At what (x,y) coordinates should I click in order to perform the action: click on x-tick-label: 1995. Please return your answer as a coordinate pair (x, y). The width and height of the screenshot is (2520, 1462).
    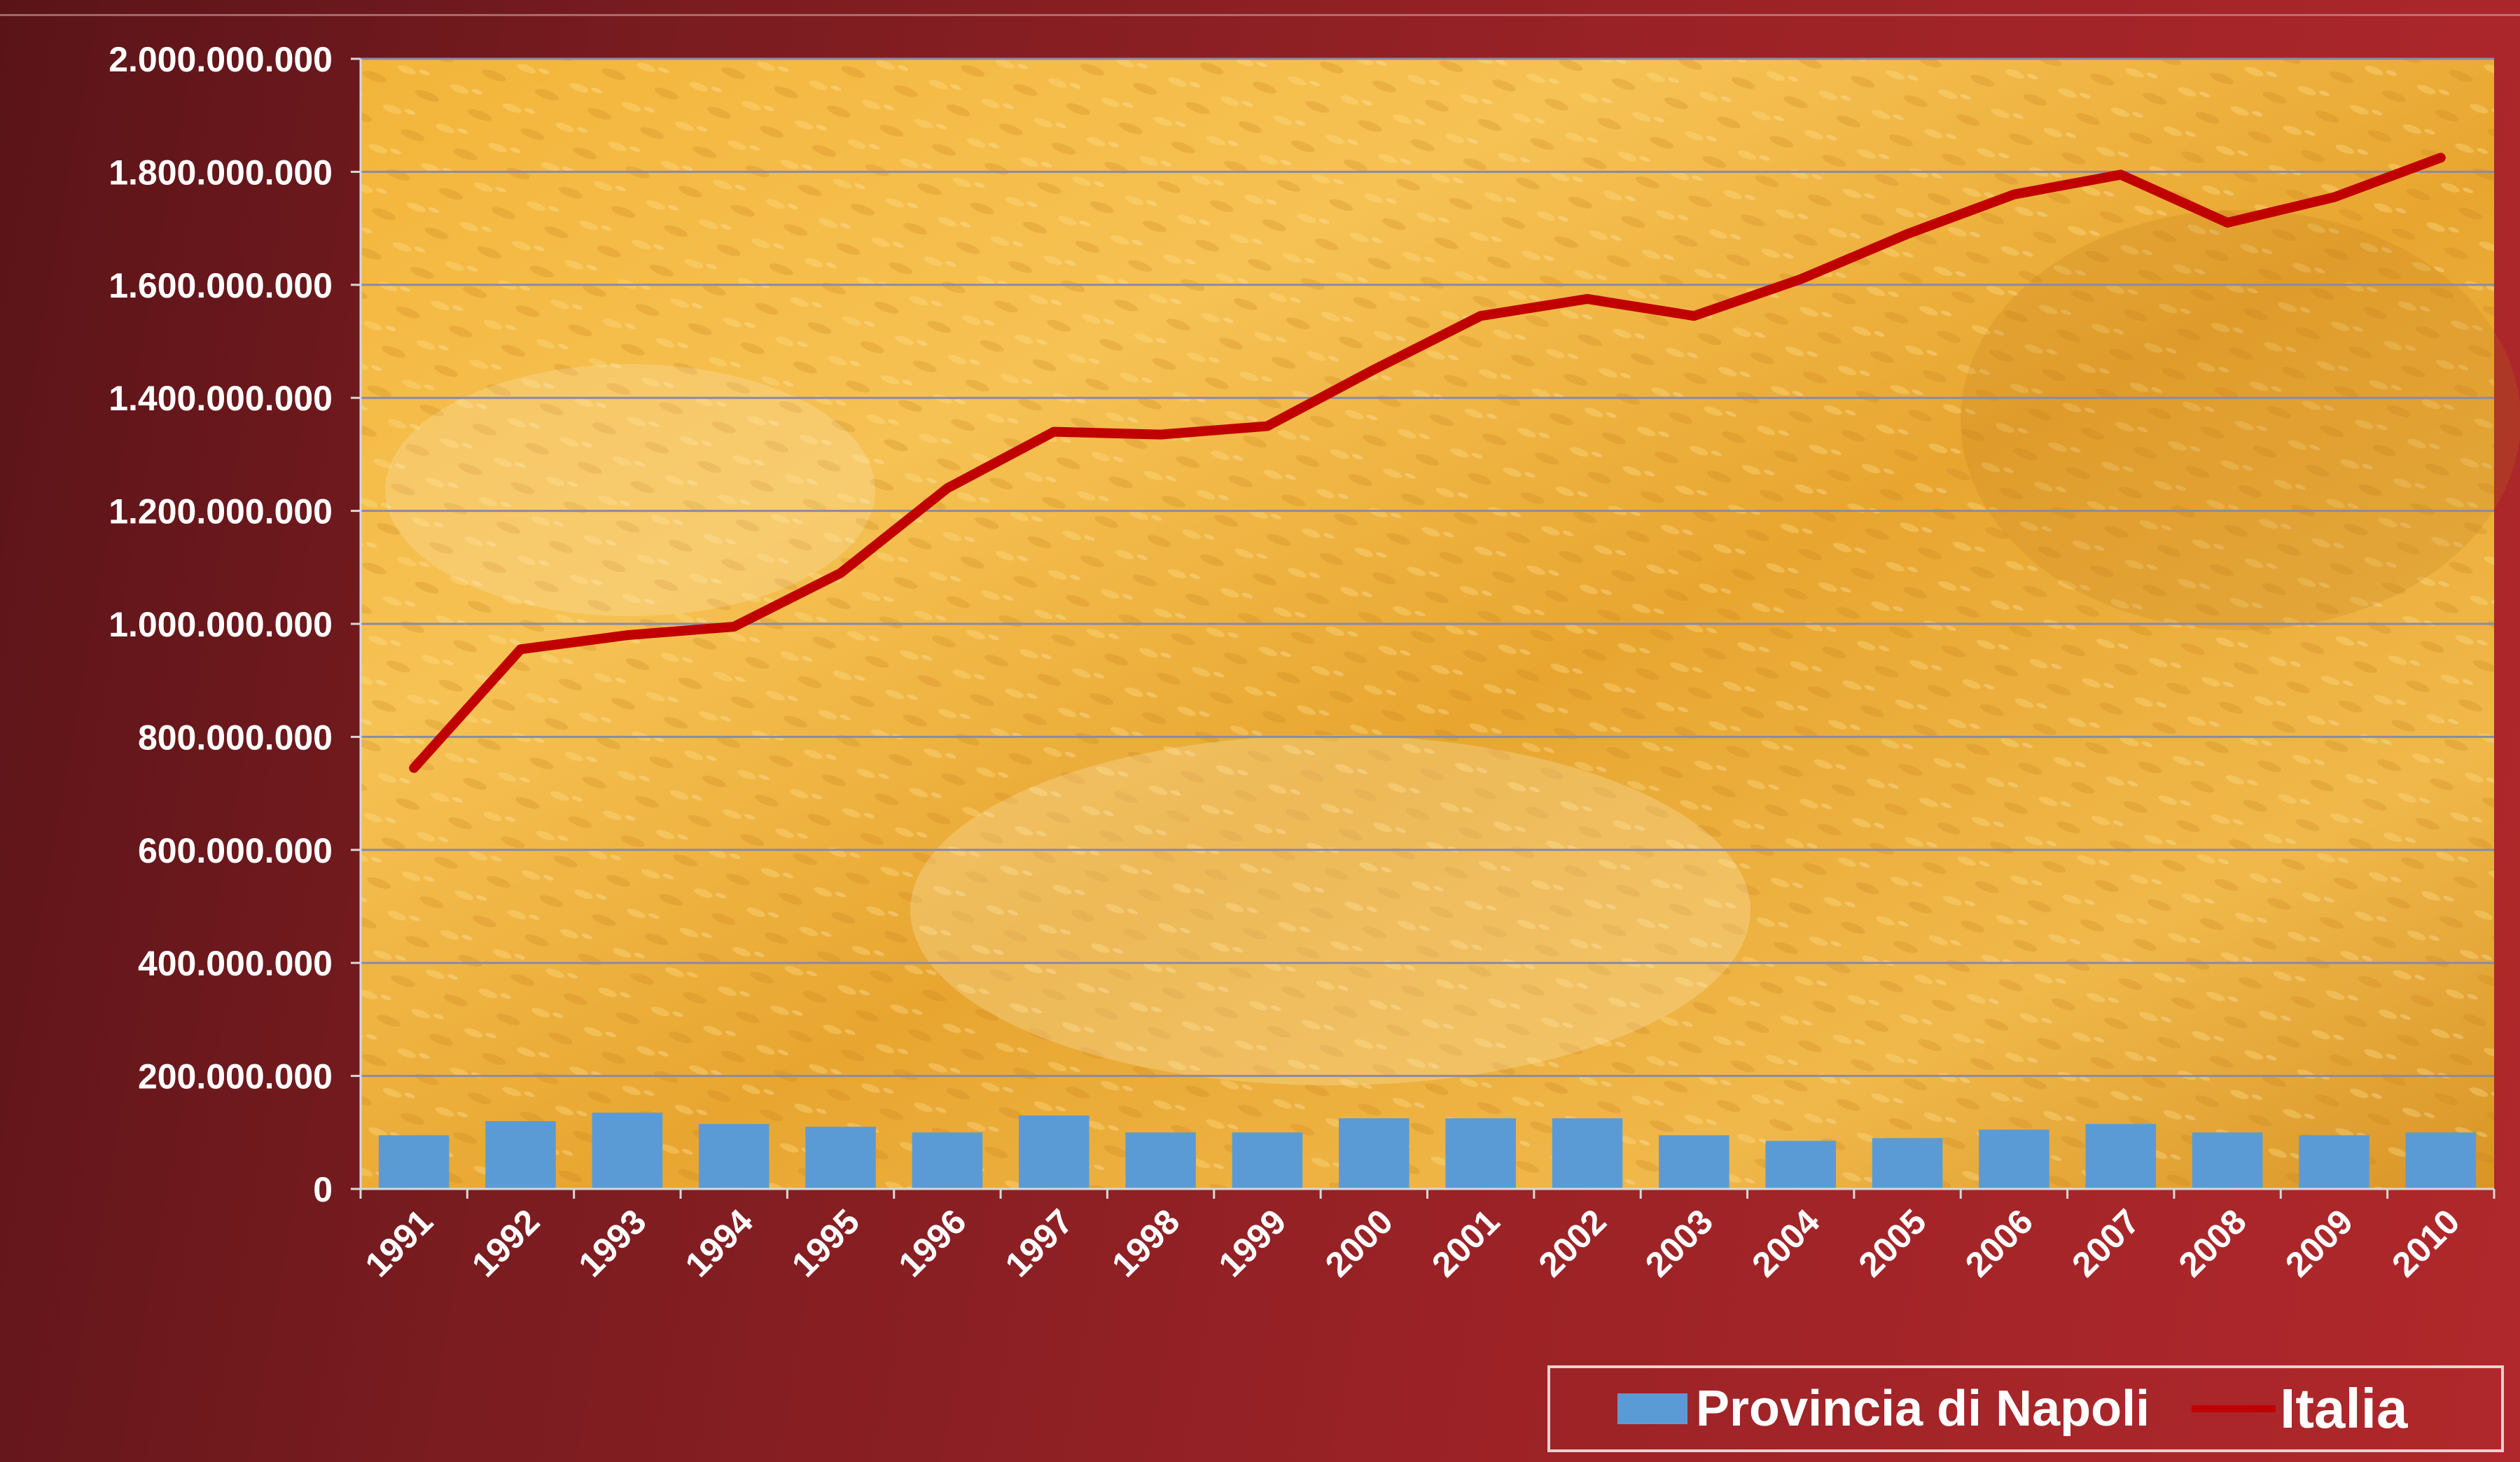
    Looking at the image, I should click on (825, 1243).